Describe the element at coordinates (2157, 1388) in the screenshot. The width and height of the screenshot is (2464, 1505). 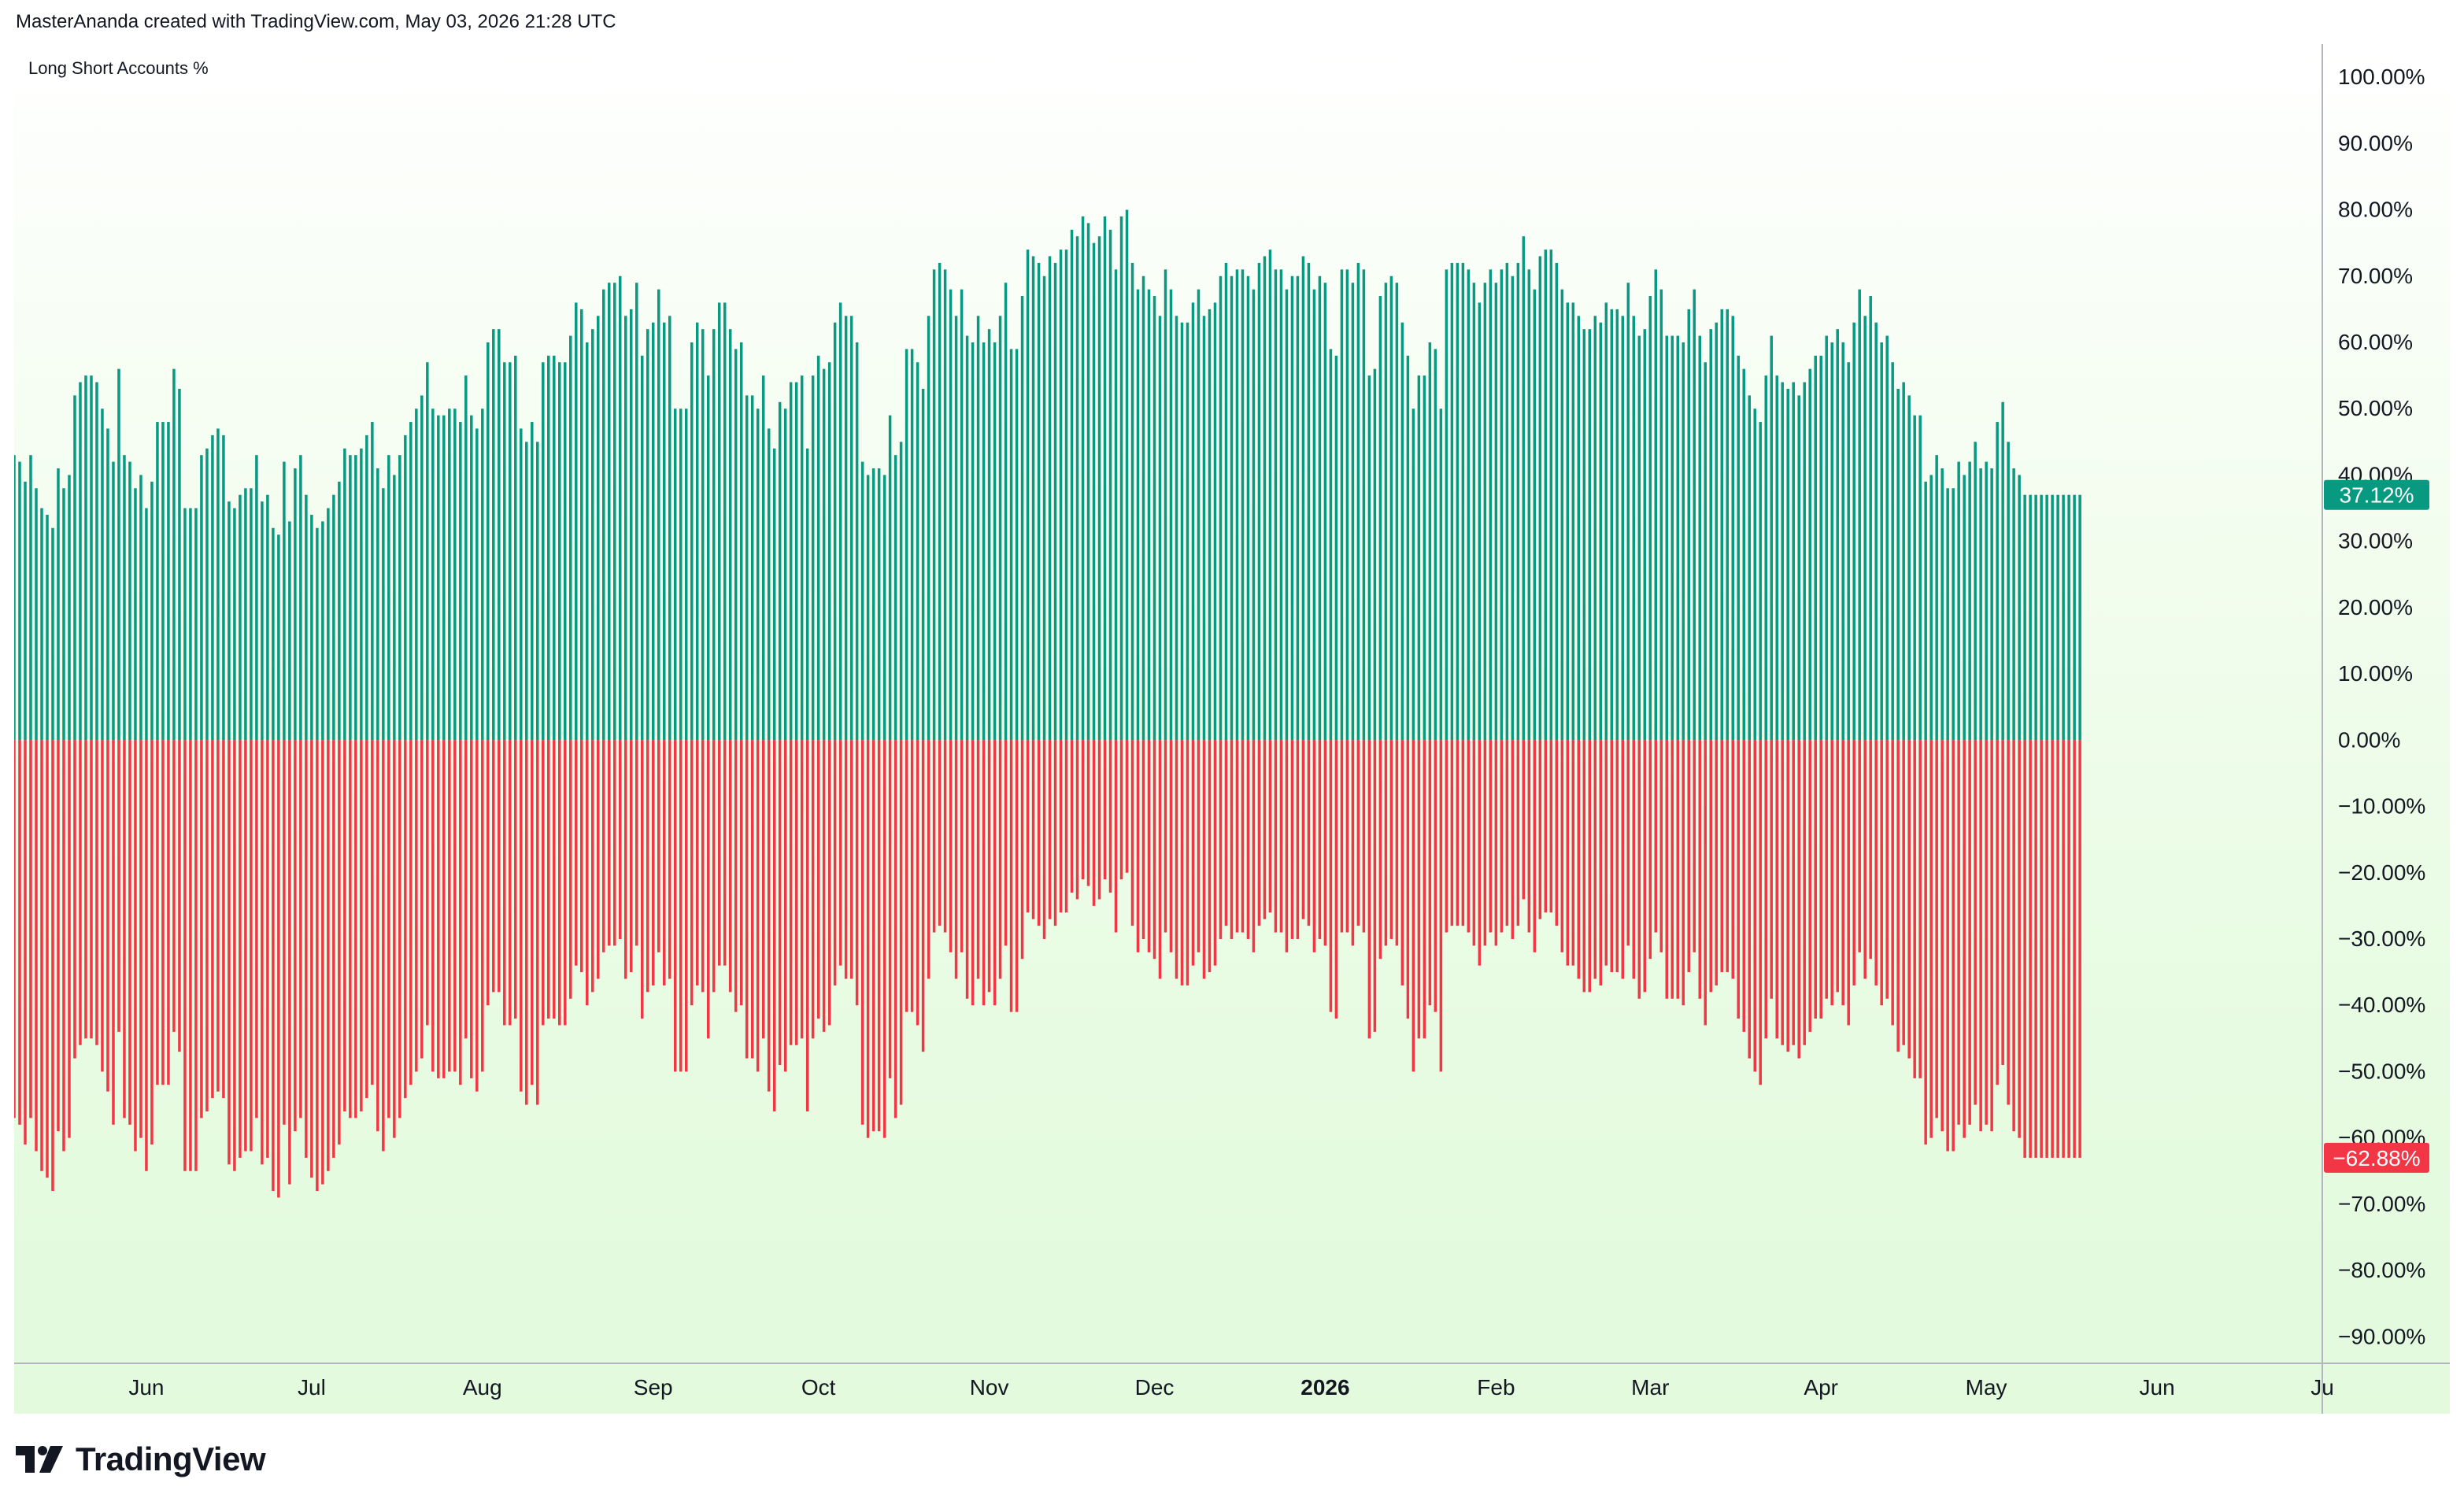
I see `x-tick-label: Jun` at that location.